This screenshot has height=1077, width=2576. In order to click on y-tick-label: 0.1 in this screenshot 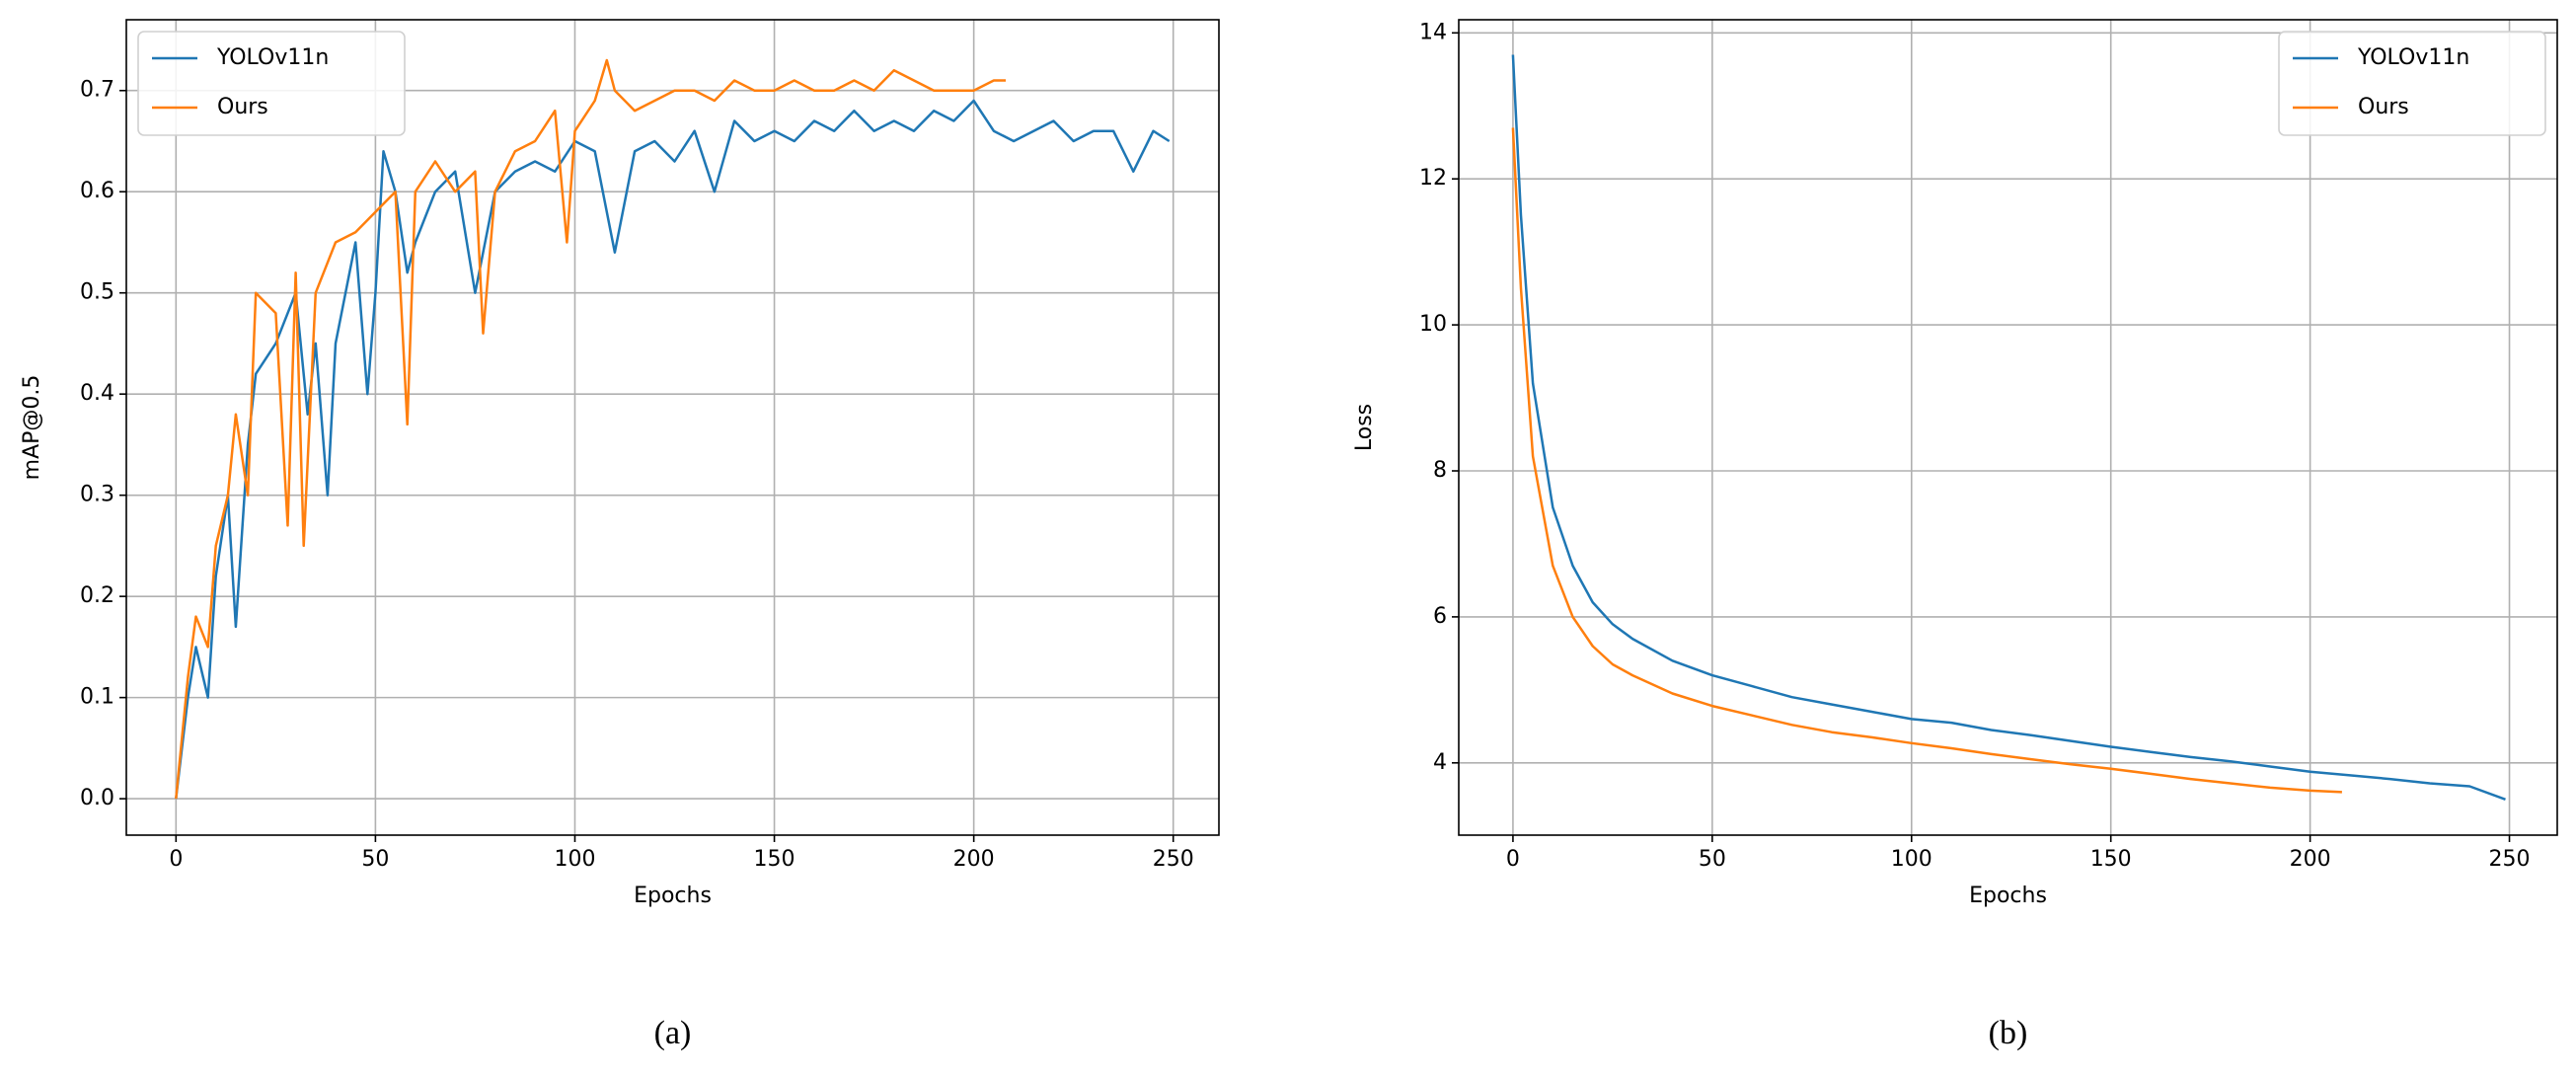, I will do `click(97, 697)`.